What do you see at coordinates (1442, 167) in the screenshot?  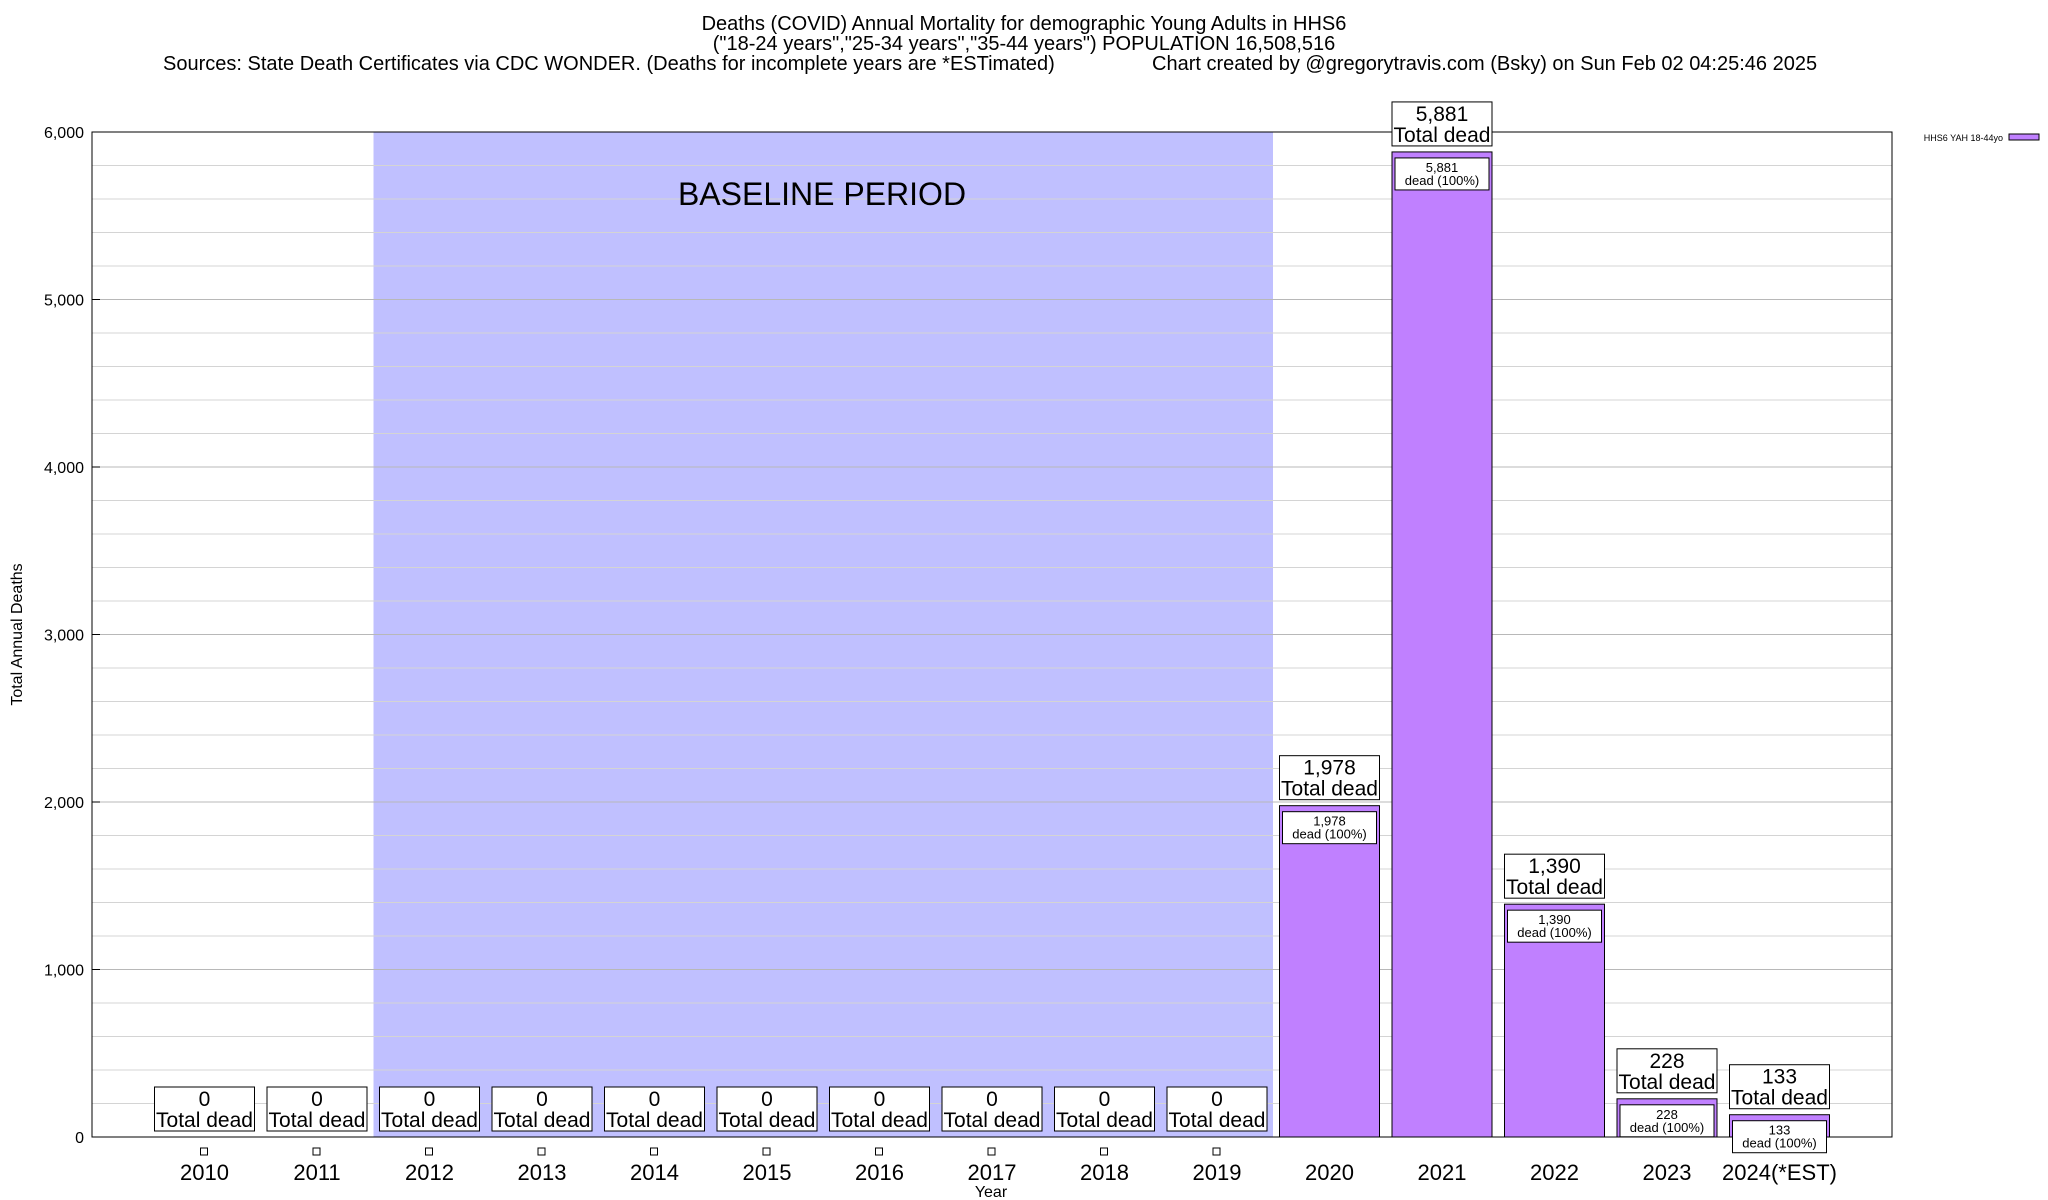 I see `bar-inner-value-label: 5,881` at bounding box center [1442, 167].